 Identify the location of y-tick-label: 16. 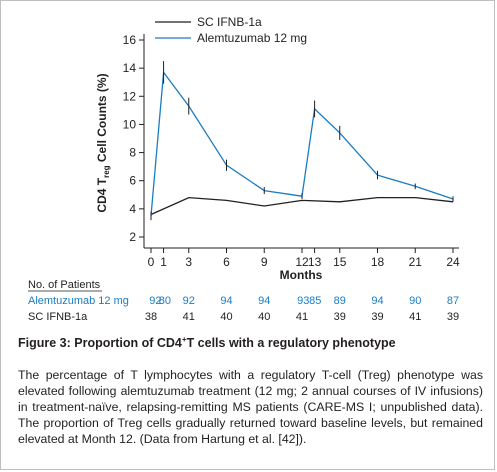
(130, 40).